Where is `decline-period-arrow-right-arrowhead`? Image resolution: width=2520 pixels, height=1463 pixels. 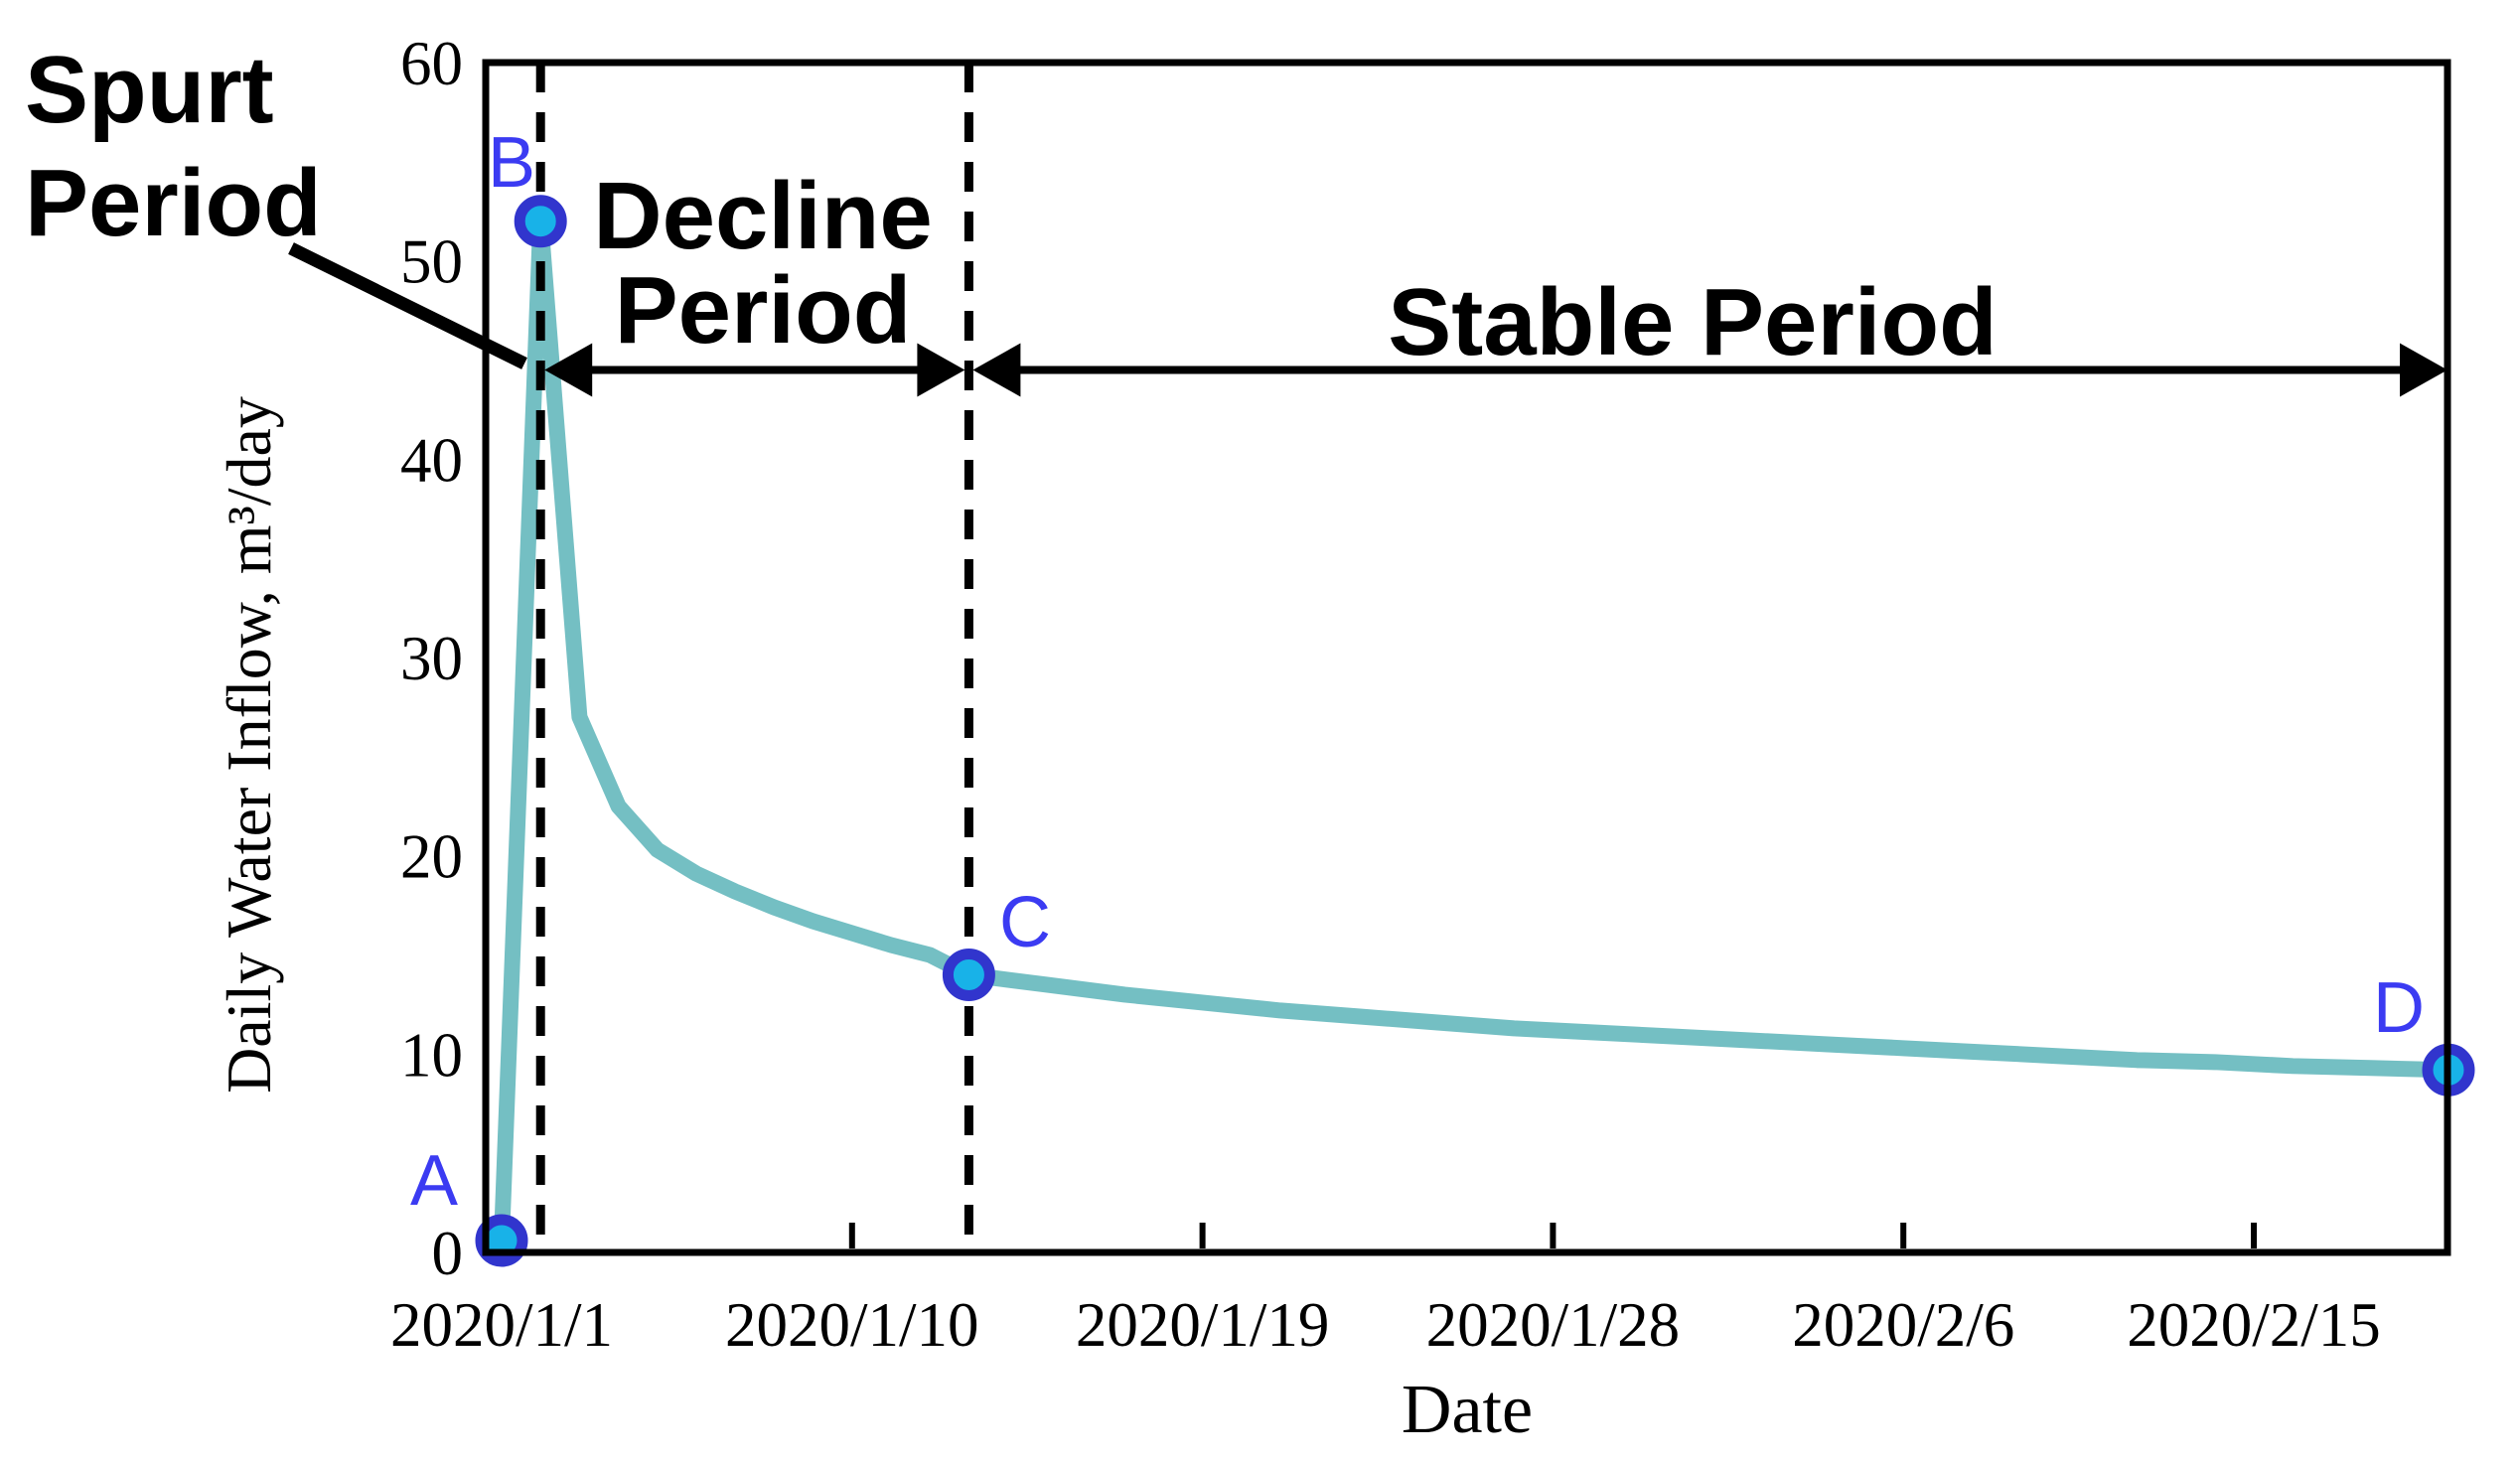 decline-period-arrow-right-arrowhead is located at coordinates (941, 370).